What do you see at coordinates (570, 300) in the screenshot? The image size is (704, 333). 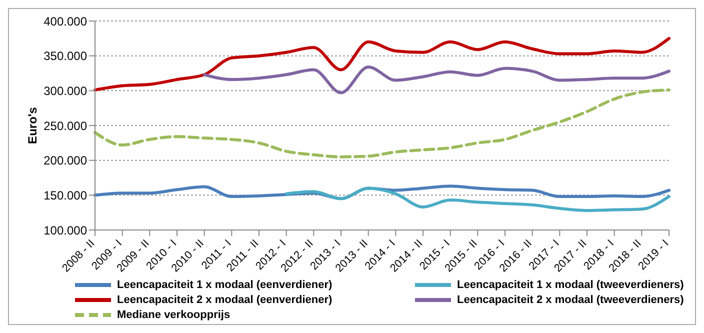 I see `legend-label: Leencapaciteit 2 x modaal (tweeverdieners)` at bounding box center [570, 300].